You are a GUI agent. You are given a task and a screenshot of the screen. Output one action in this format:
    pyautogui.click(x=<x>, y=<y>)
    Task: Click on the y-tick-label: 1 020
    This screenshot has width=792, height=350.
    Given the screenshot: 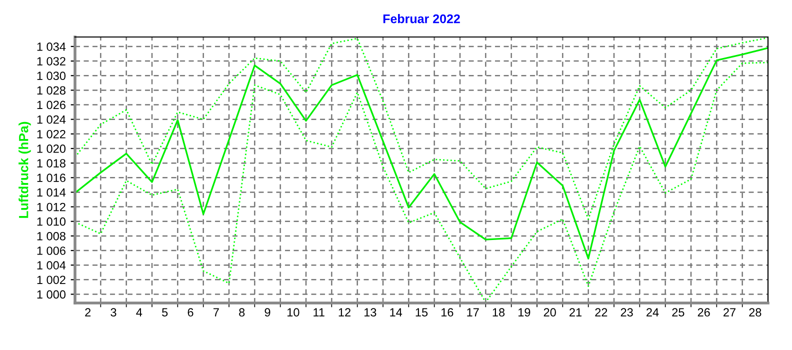 What is the action you would take?
    pyautogui.click(x=51, y=148)
    